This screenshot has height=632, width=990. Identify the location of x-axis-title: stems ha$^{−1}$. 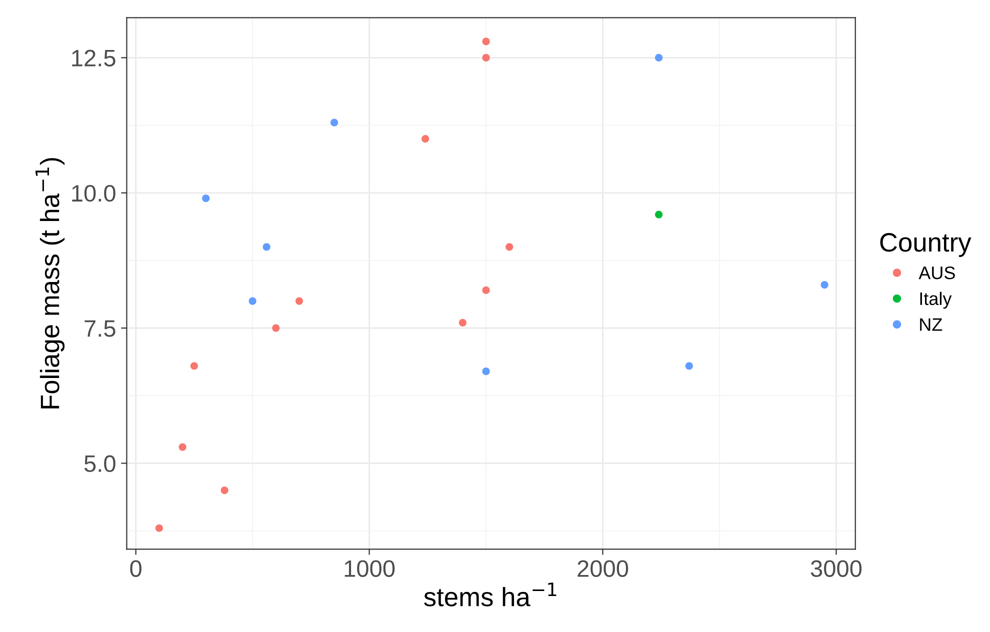
(490, 594).